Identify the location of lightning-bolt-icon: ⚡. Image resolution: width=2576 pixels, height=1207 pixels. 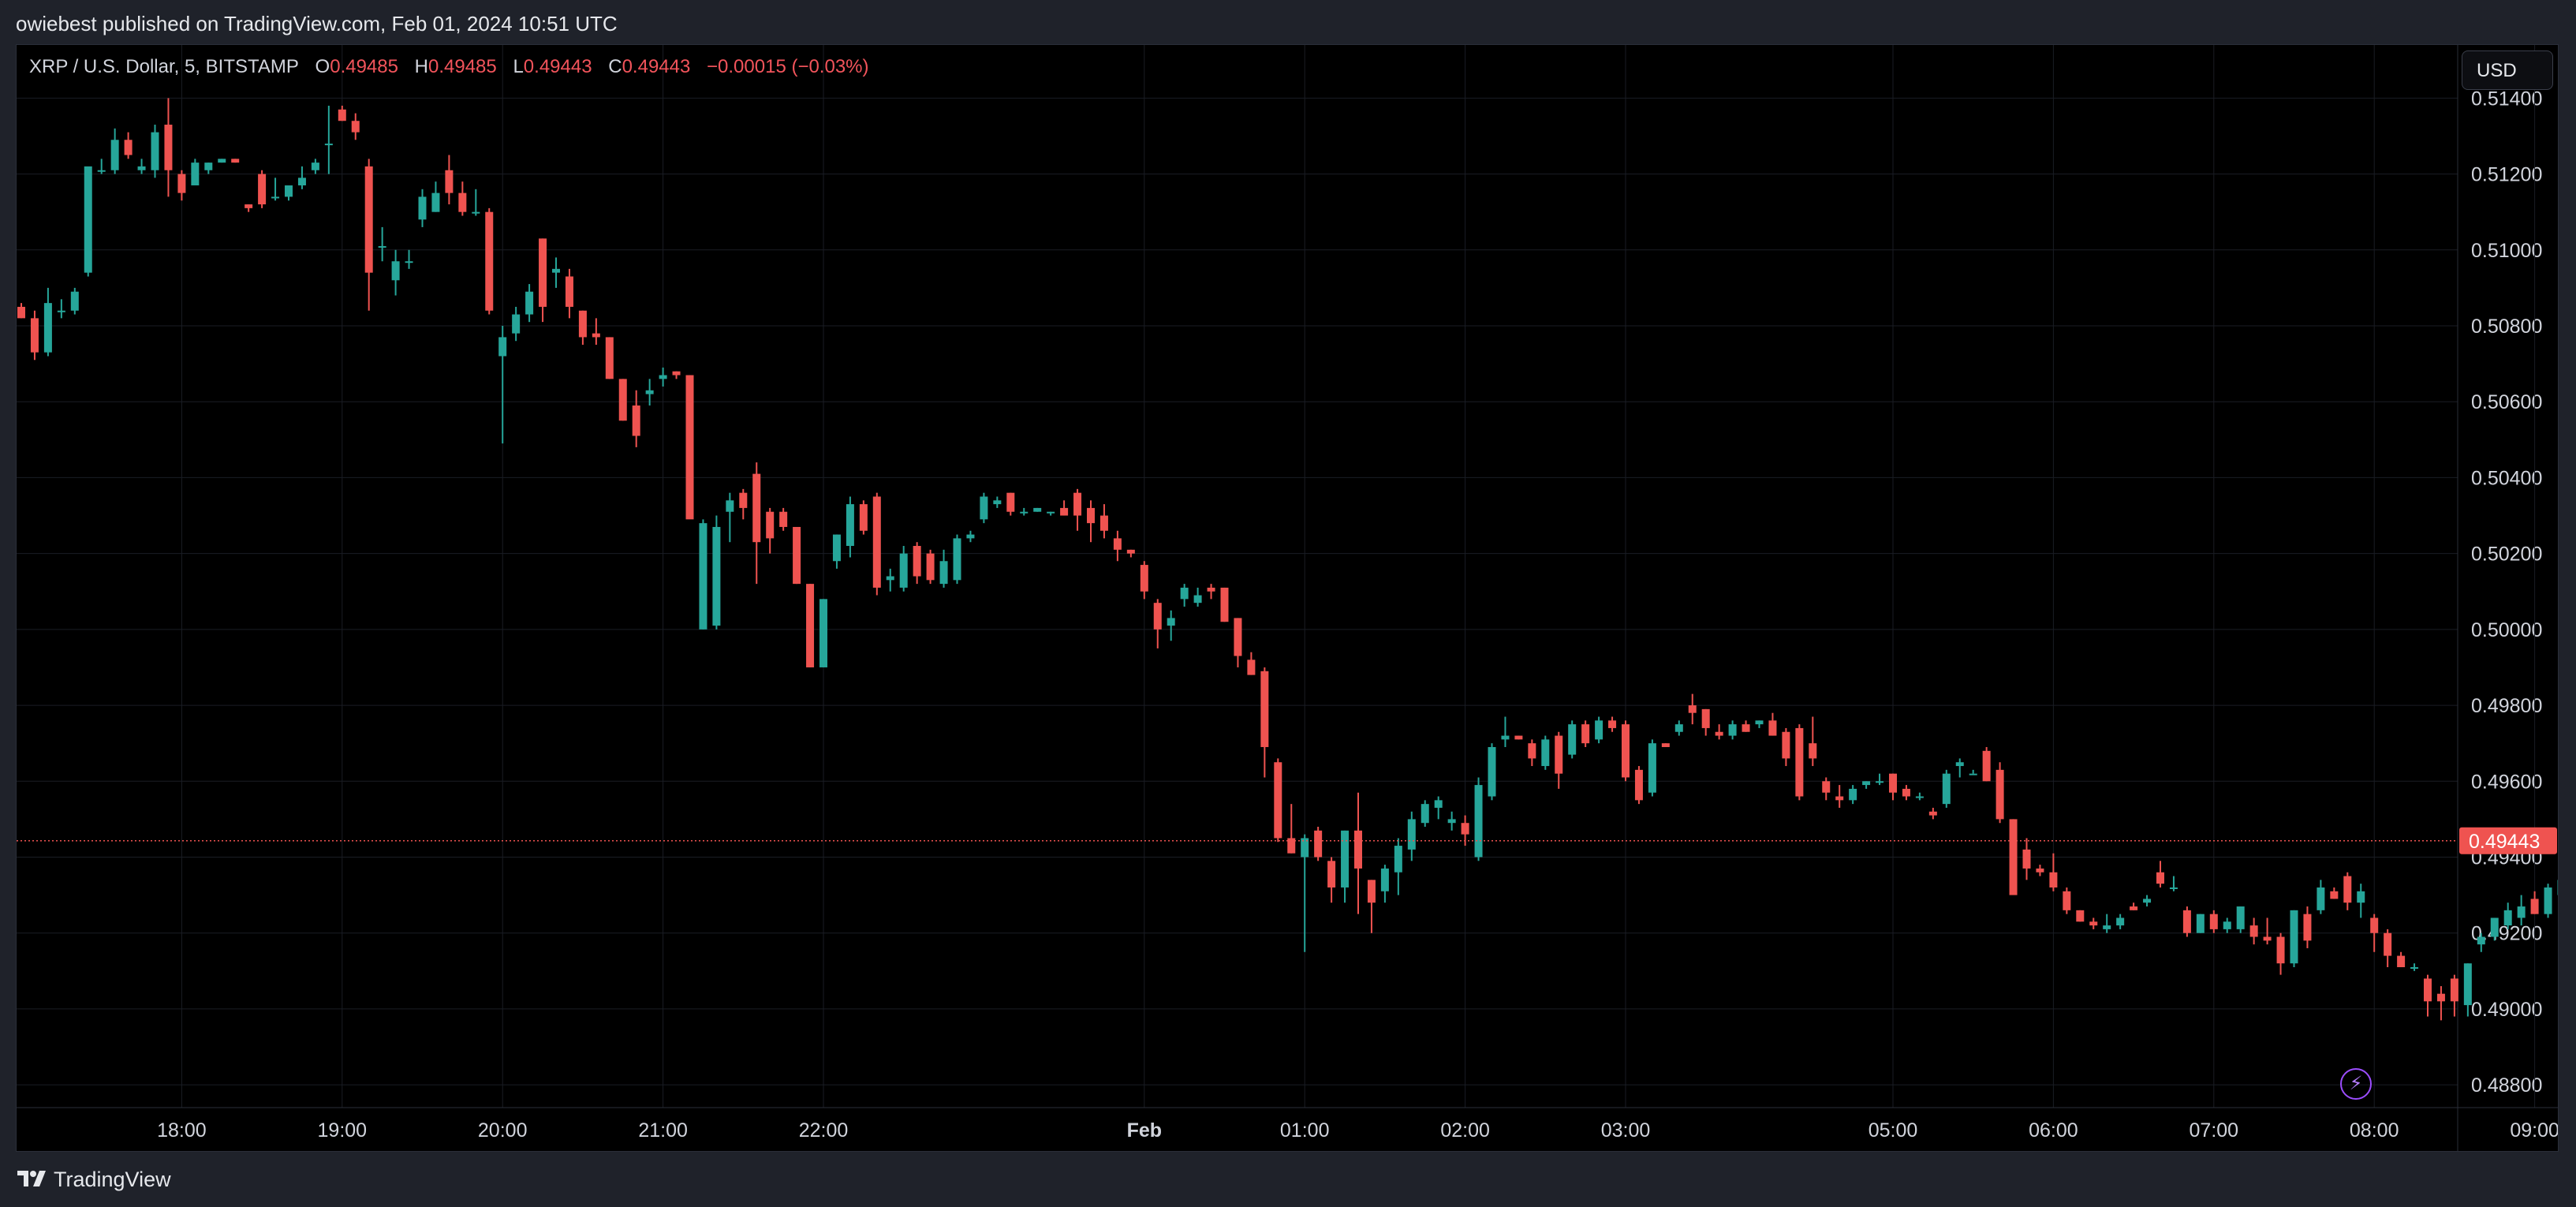
(2356, 1084).